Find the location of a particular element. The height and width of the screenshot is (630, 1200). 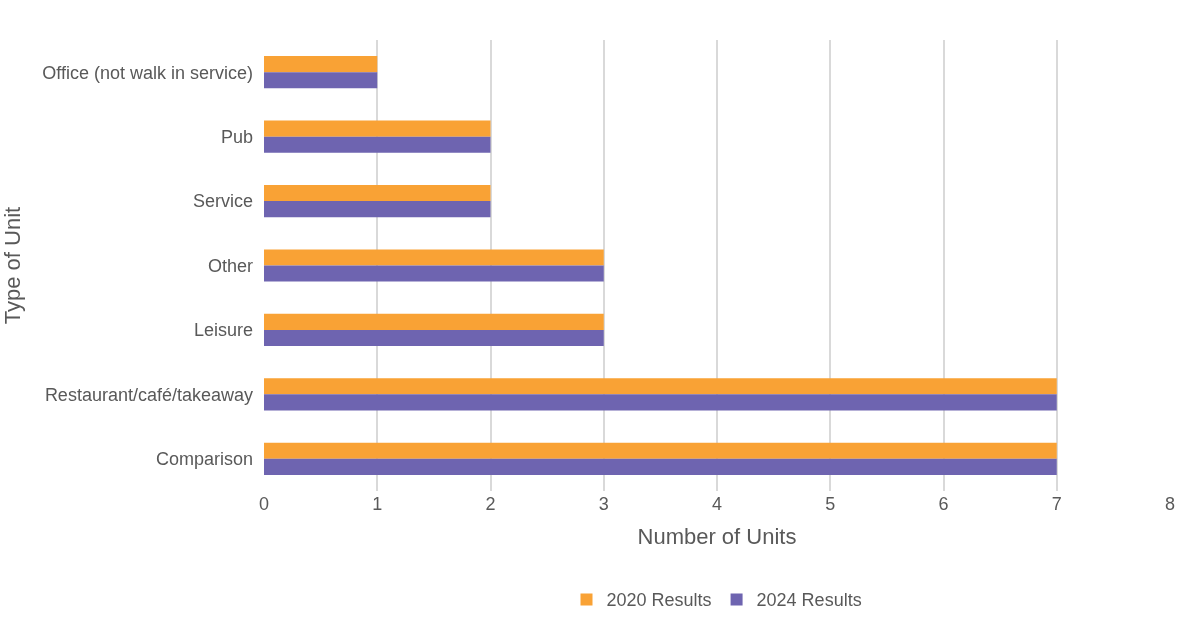

y-tick-label: Office (not walk in service) is located at coordinates (147, 72).